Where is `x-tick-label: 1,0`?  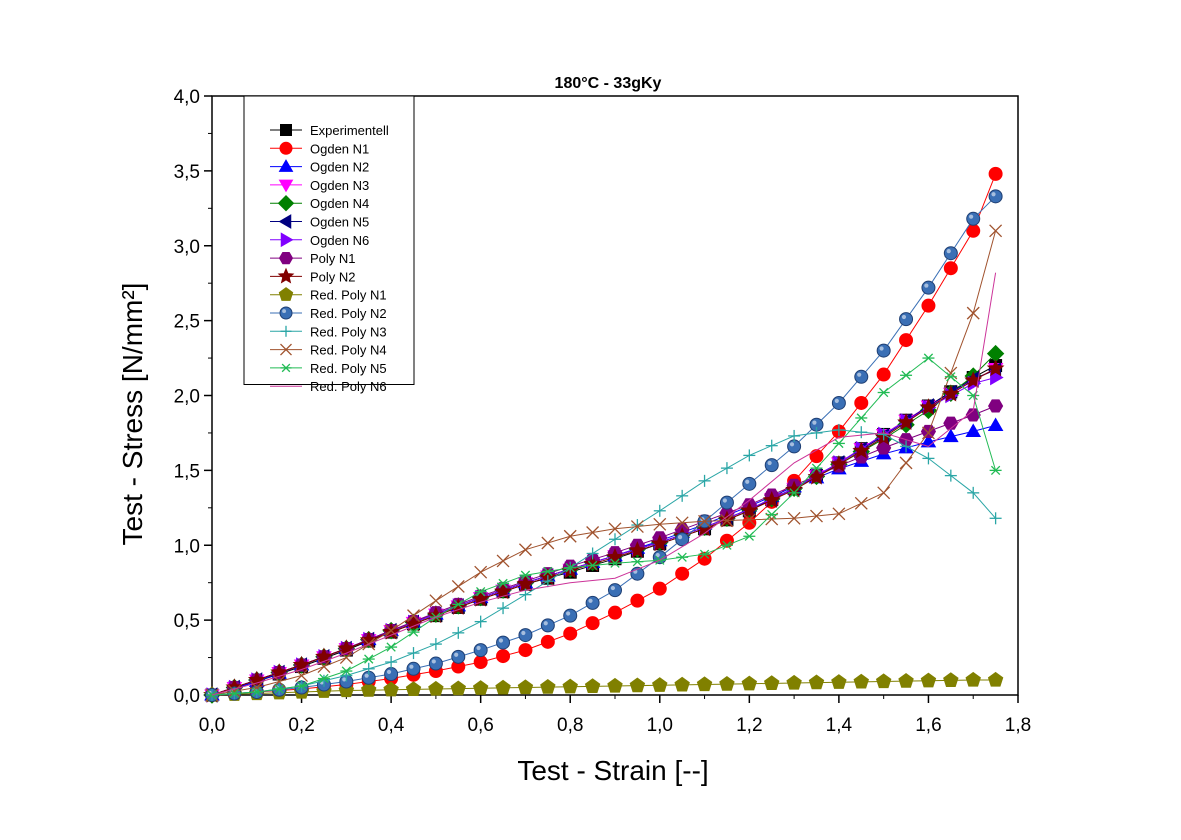
x-tick-label: 1,0 is located at coordinates (660, 725).